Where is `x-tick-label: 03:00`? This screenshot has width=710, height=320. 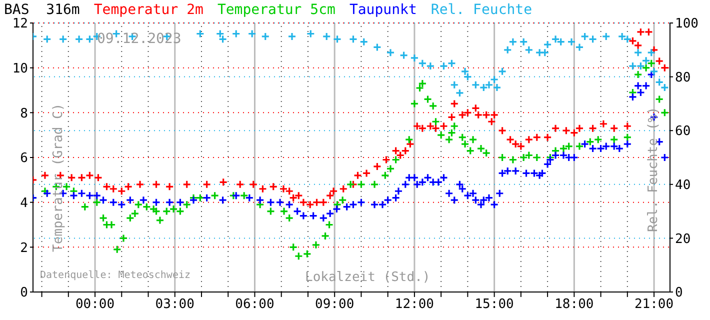
x-tick-label: 03:00 is located at coordinates (174, 304).